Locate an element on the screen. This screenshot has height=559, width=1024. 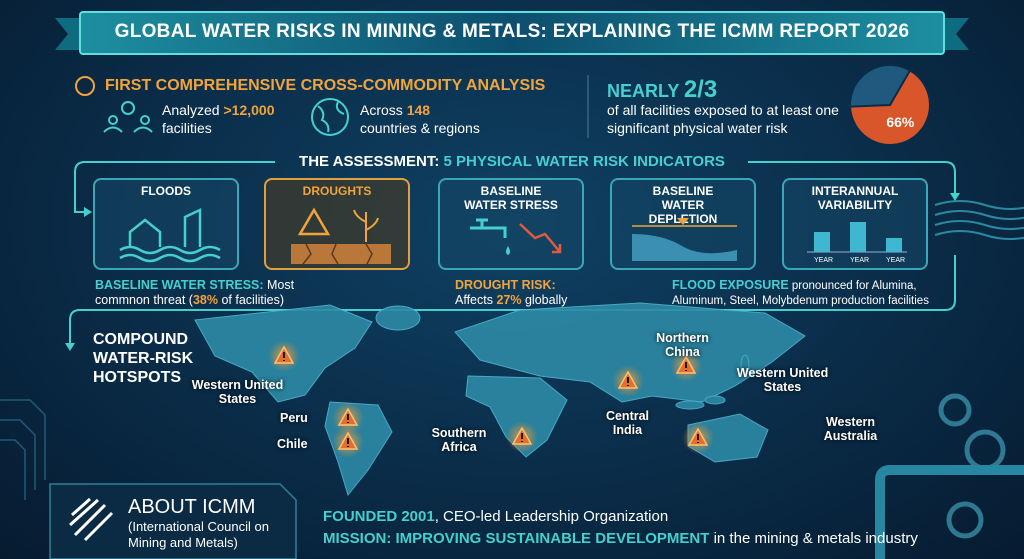
pie-slice is located at coordinates (889, 107).